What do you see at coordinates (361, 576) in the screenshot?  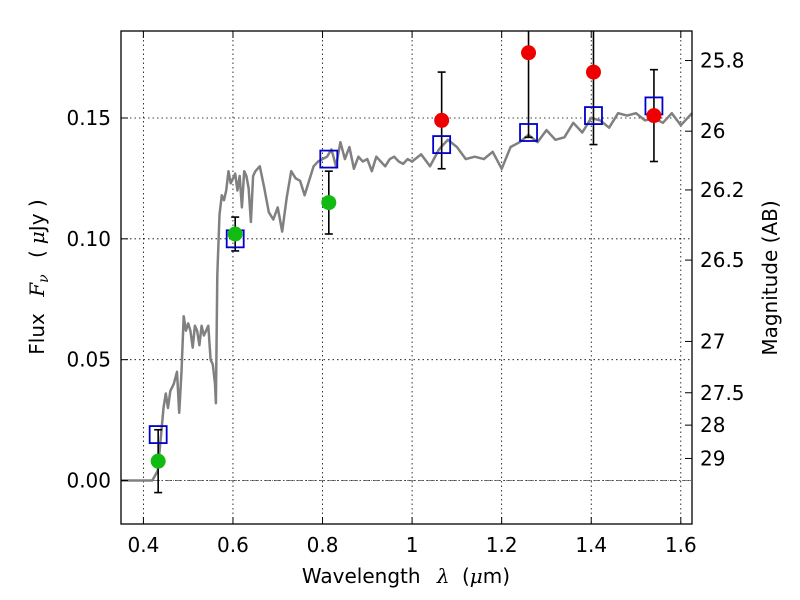 I see `x-axis-label-text: Wavelength` at bounding box center [361, 576].